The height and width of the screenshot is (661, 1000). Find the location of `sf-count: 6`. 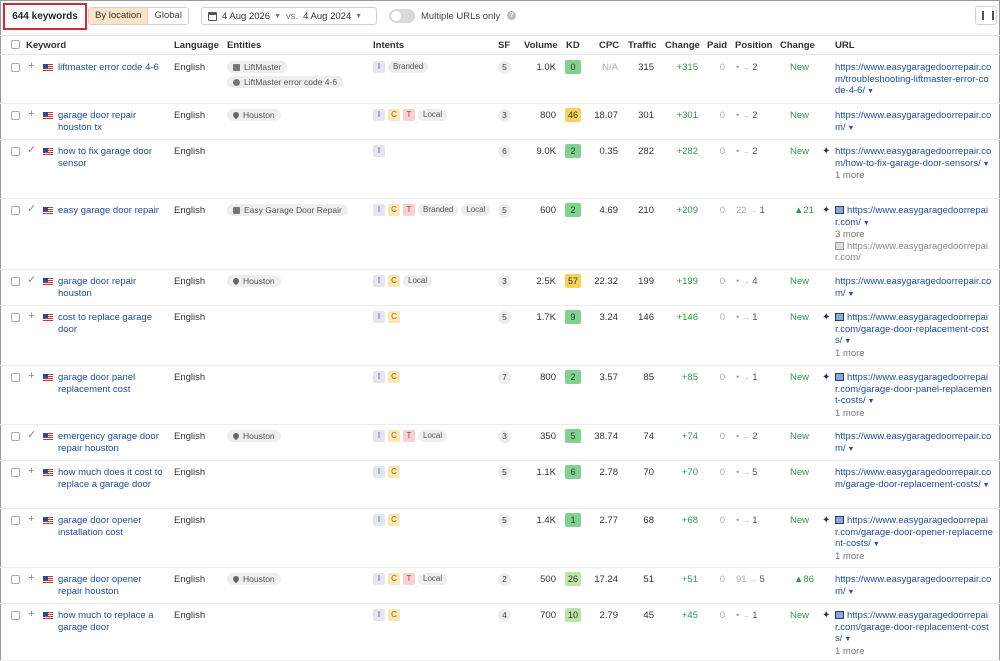

sf-count: 6 is located at coordinates (504, 151).